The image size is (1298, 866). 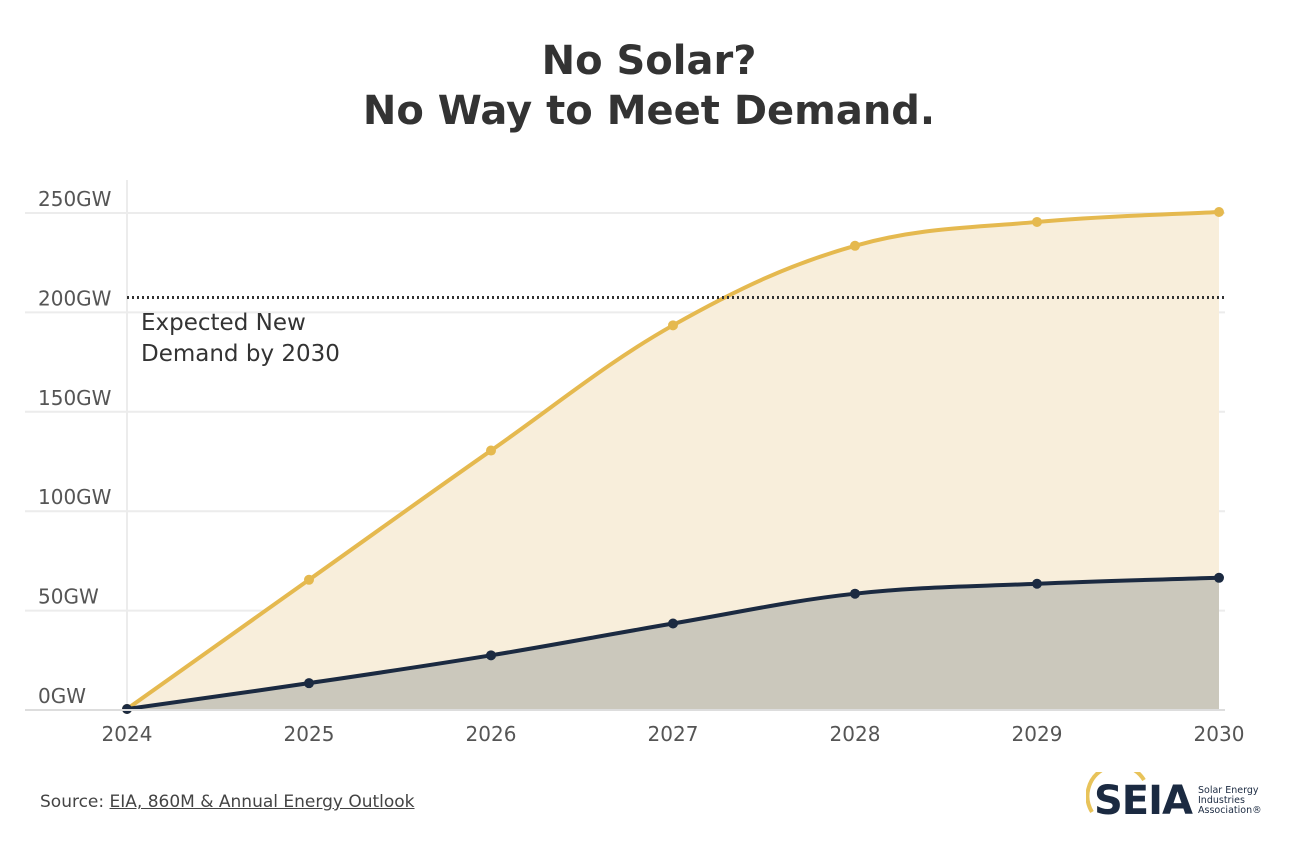 I want to click on x-tick-label: 2025, so click(x=309, y=734).